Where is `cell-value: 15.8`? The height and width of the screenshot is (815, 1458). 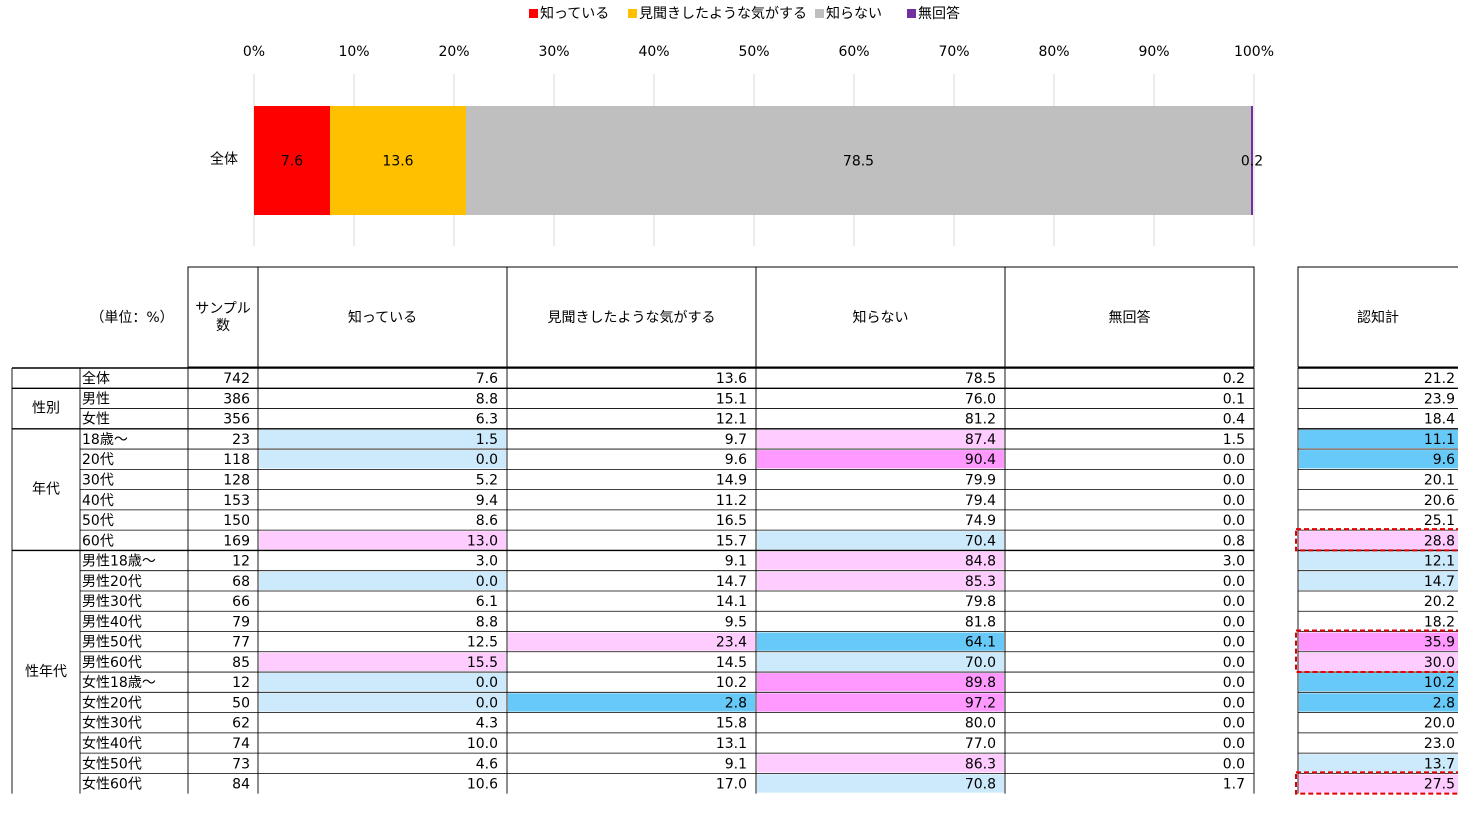
cell-value: 15.8 is located at coordinates (731, 724).